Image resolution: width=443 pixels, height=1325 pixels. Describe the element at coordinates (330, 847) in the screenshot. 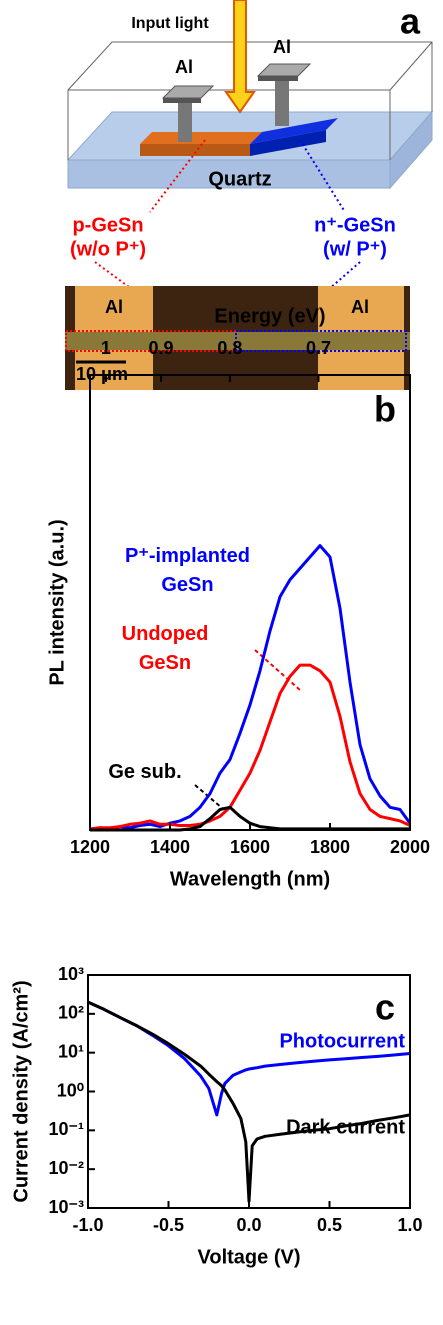

I see `x-tick-label: 1800` at that location.